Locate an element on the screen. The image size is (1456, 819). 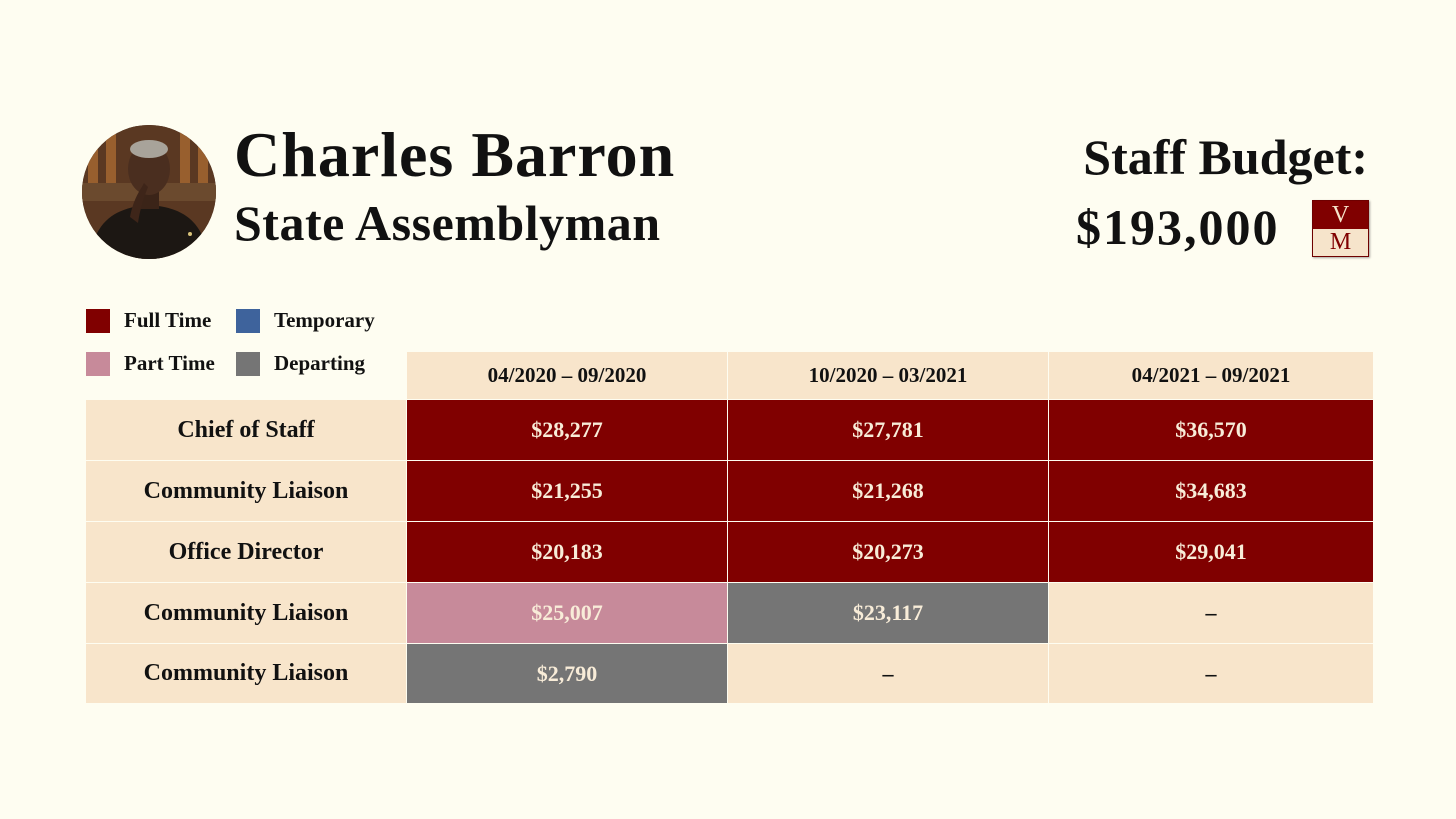
salary-cell: $36,570 is located at coordinates (1211, 430).